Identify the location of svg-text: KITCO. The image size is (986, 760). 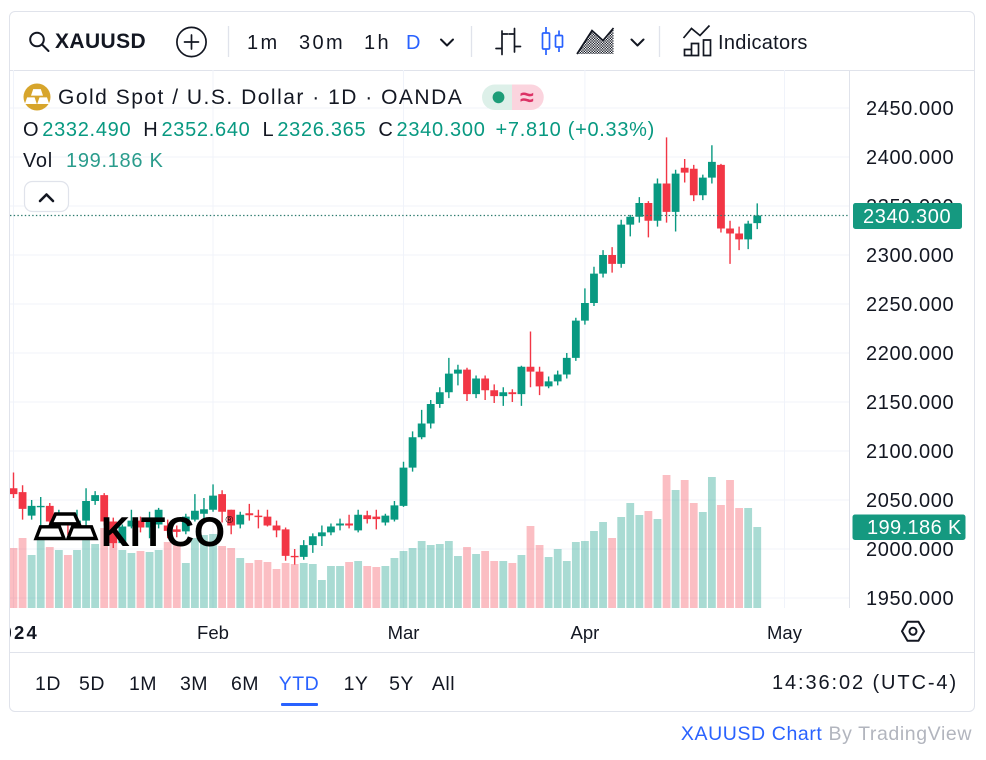
(163, 531).